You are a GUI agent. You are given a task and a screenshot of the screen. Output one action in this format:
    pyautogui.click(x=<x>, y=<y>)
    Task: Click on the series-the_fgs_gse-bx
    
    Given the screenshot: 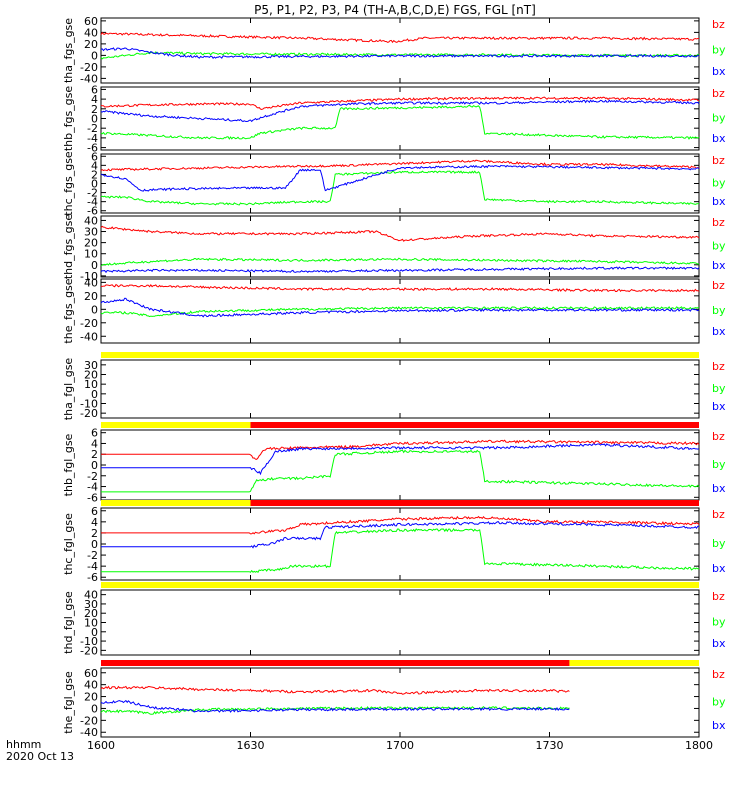 What is the action you would take?
    pyautogui.click(x=400, y=307)
    